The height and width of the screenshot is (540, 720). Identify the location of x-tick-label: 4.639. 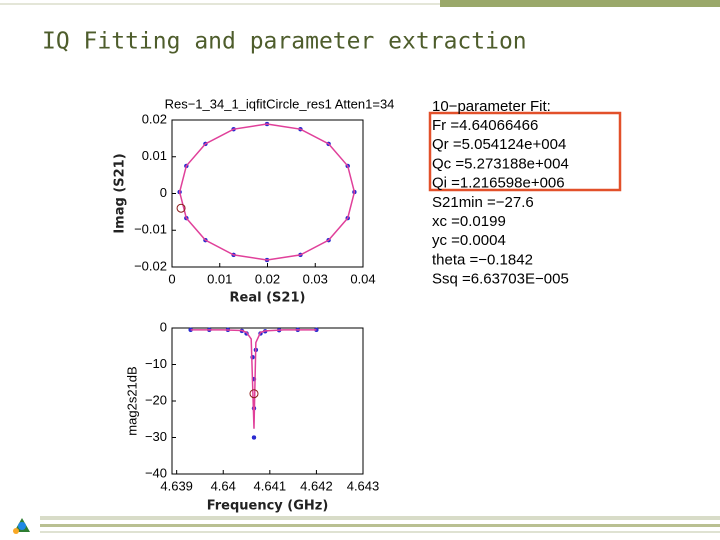
(176, 485).